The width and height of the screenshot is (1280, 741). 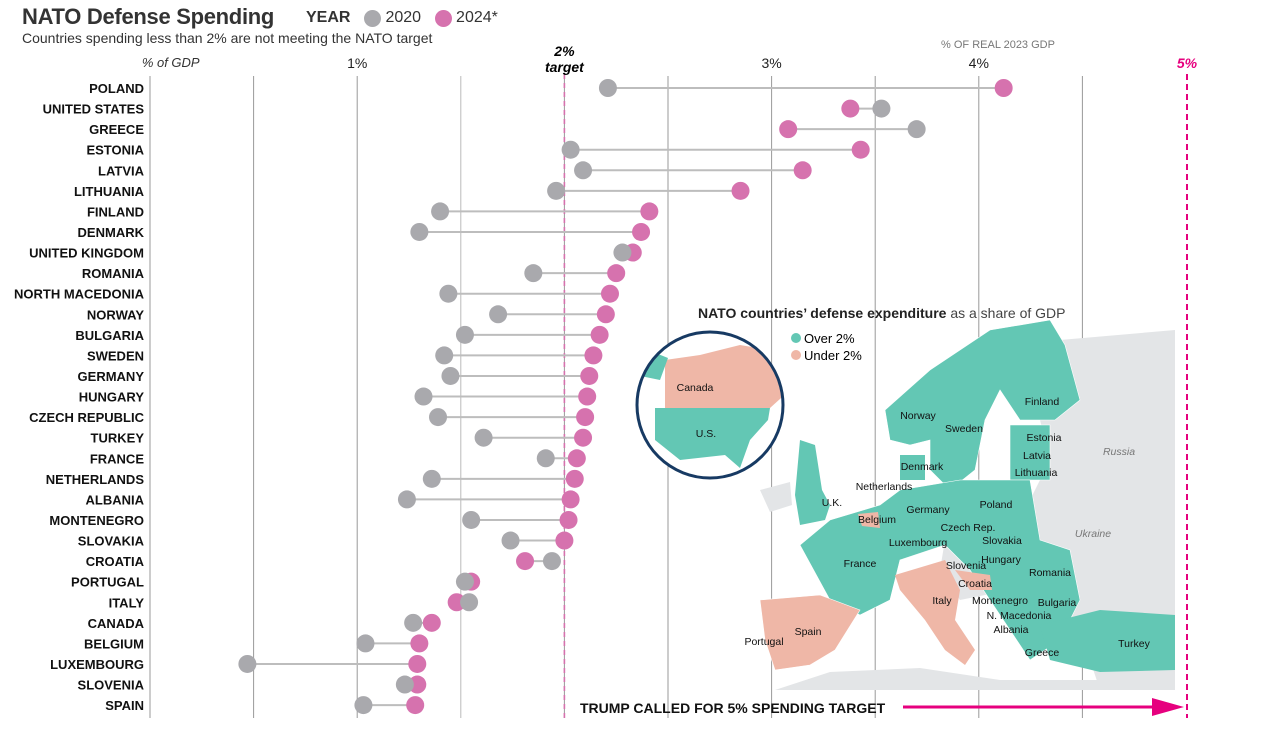 I want to click on row-slovenia: SLOVENIA, so click(x=252, y=684).